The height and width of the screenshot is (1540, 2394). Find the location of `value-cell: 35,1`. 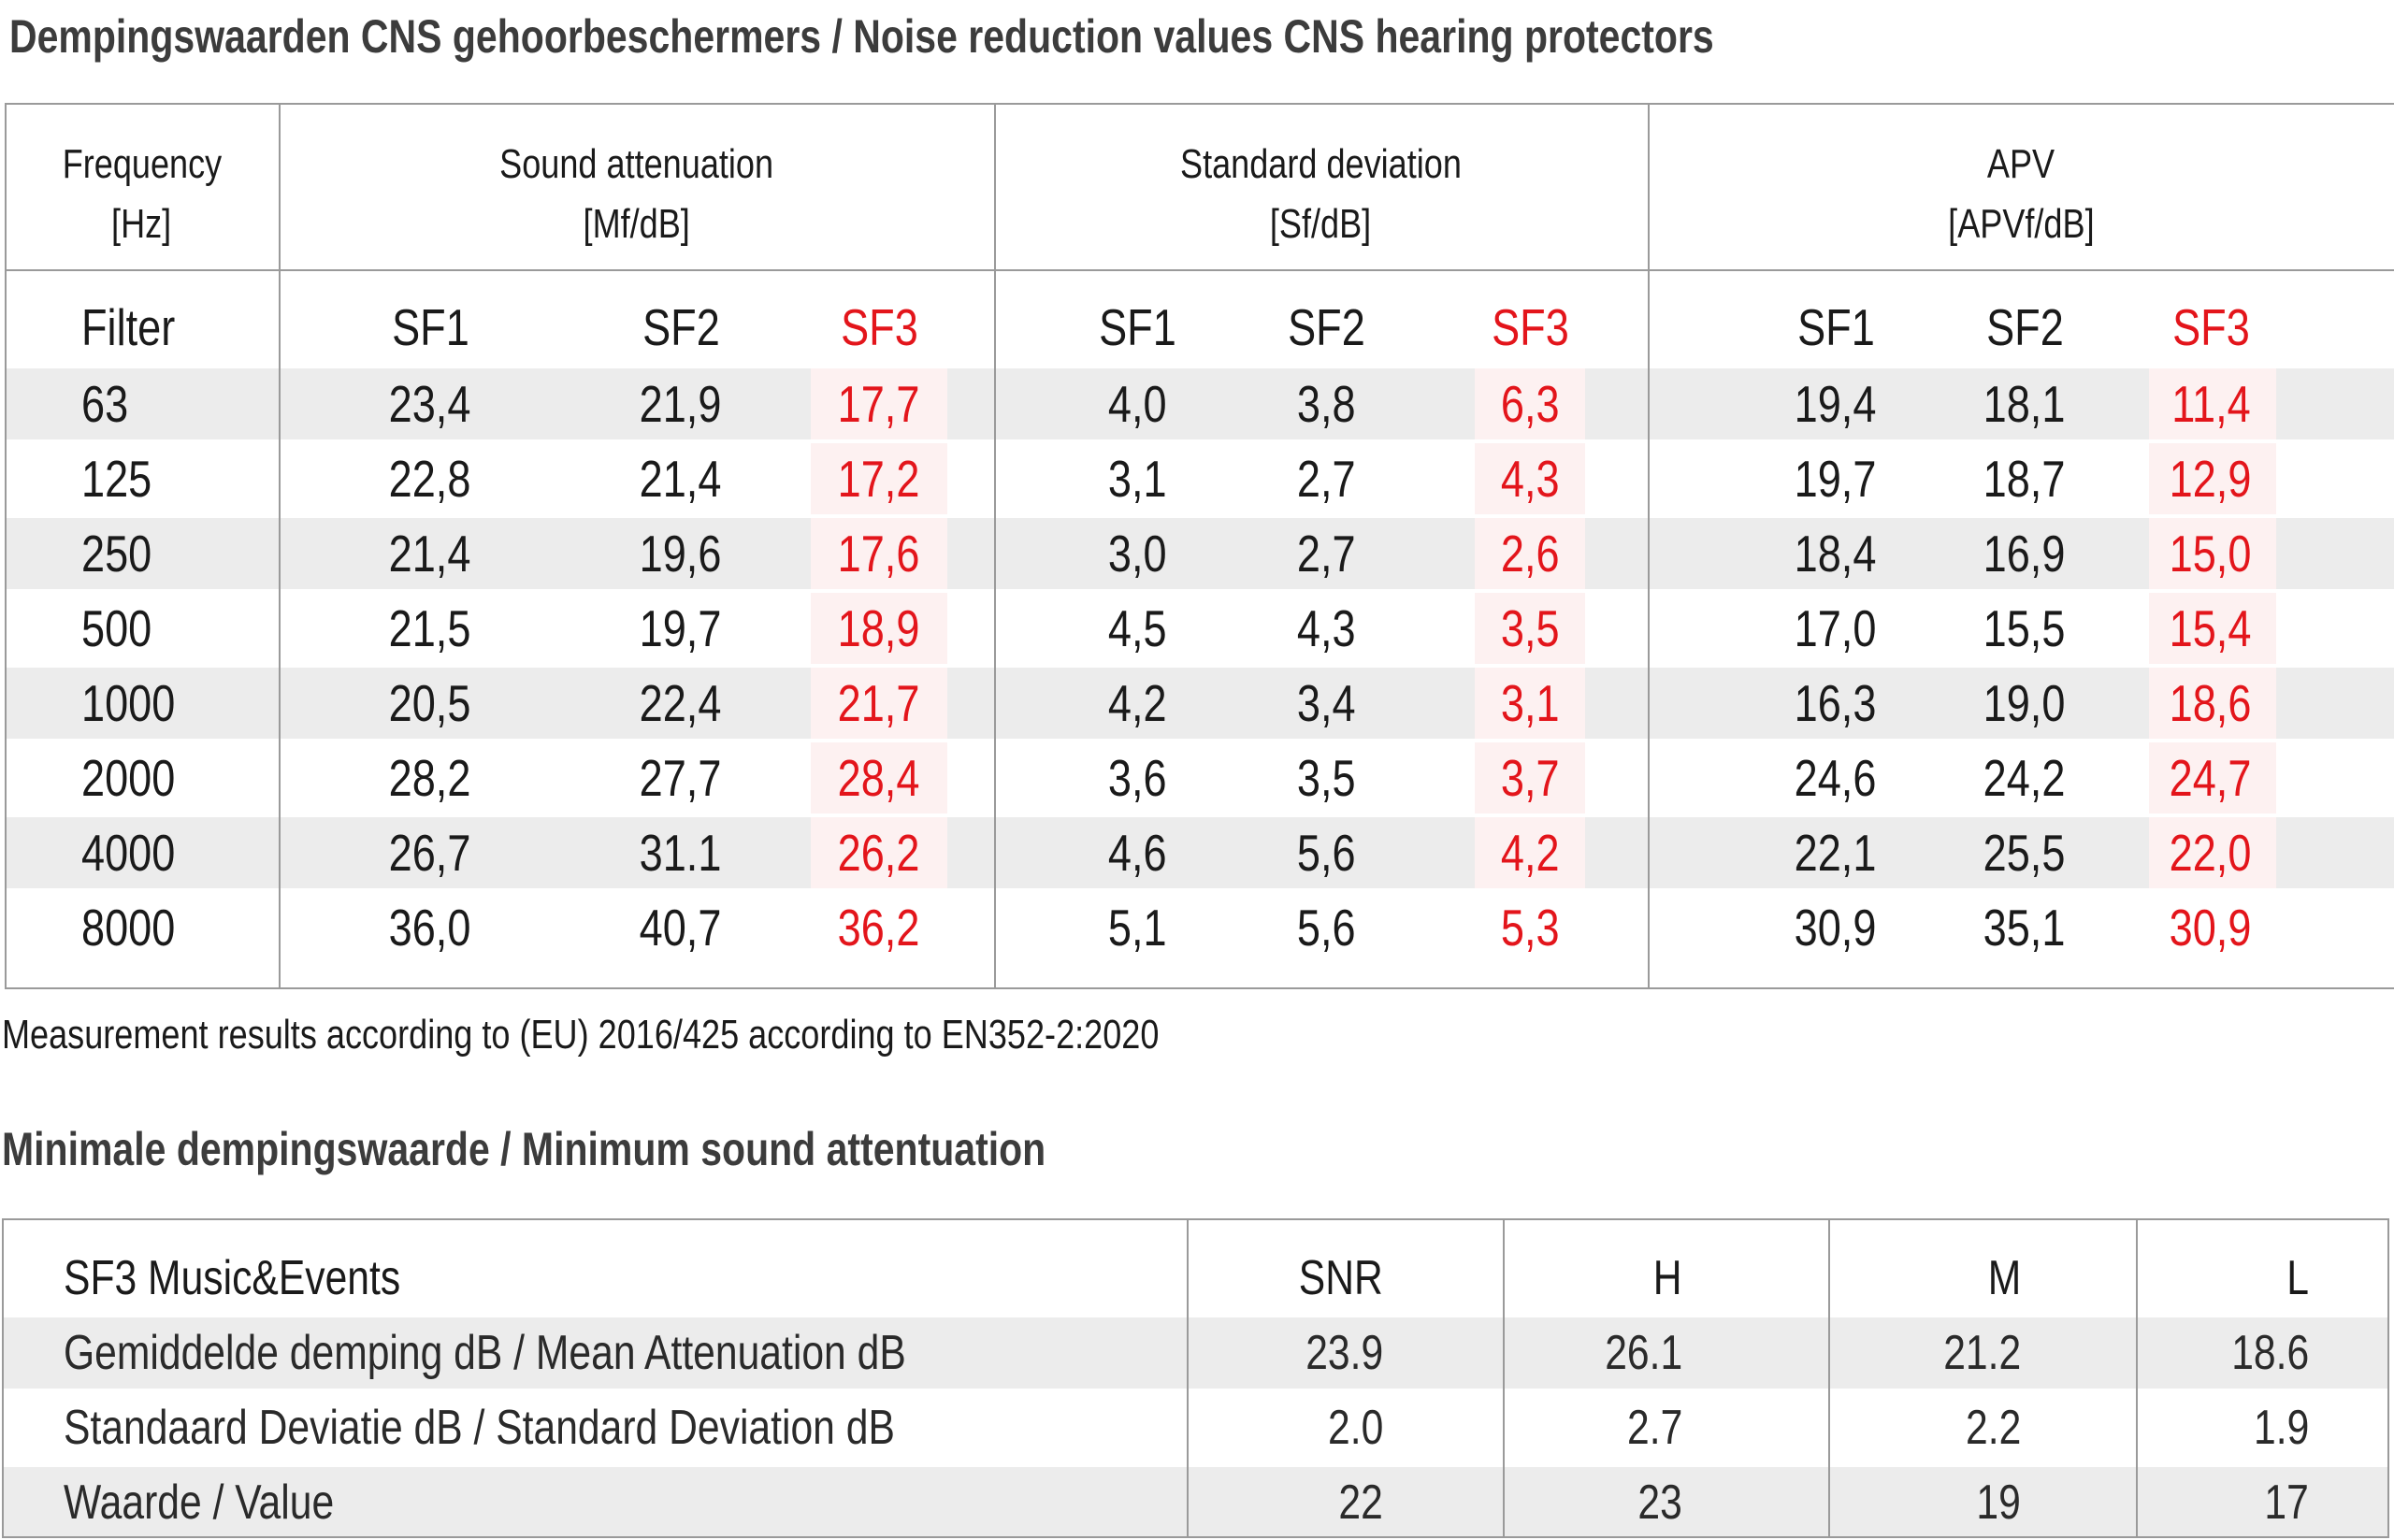

value-cell: 35,1 is located at coordinates (2024, 928).